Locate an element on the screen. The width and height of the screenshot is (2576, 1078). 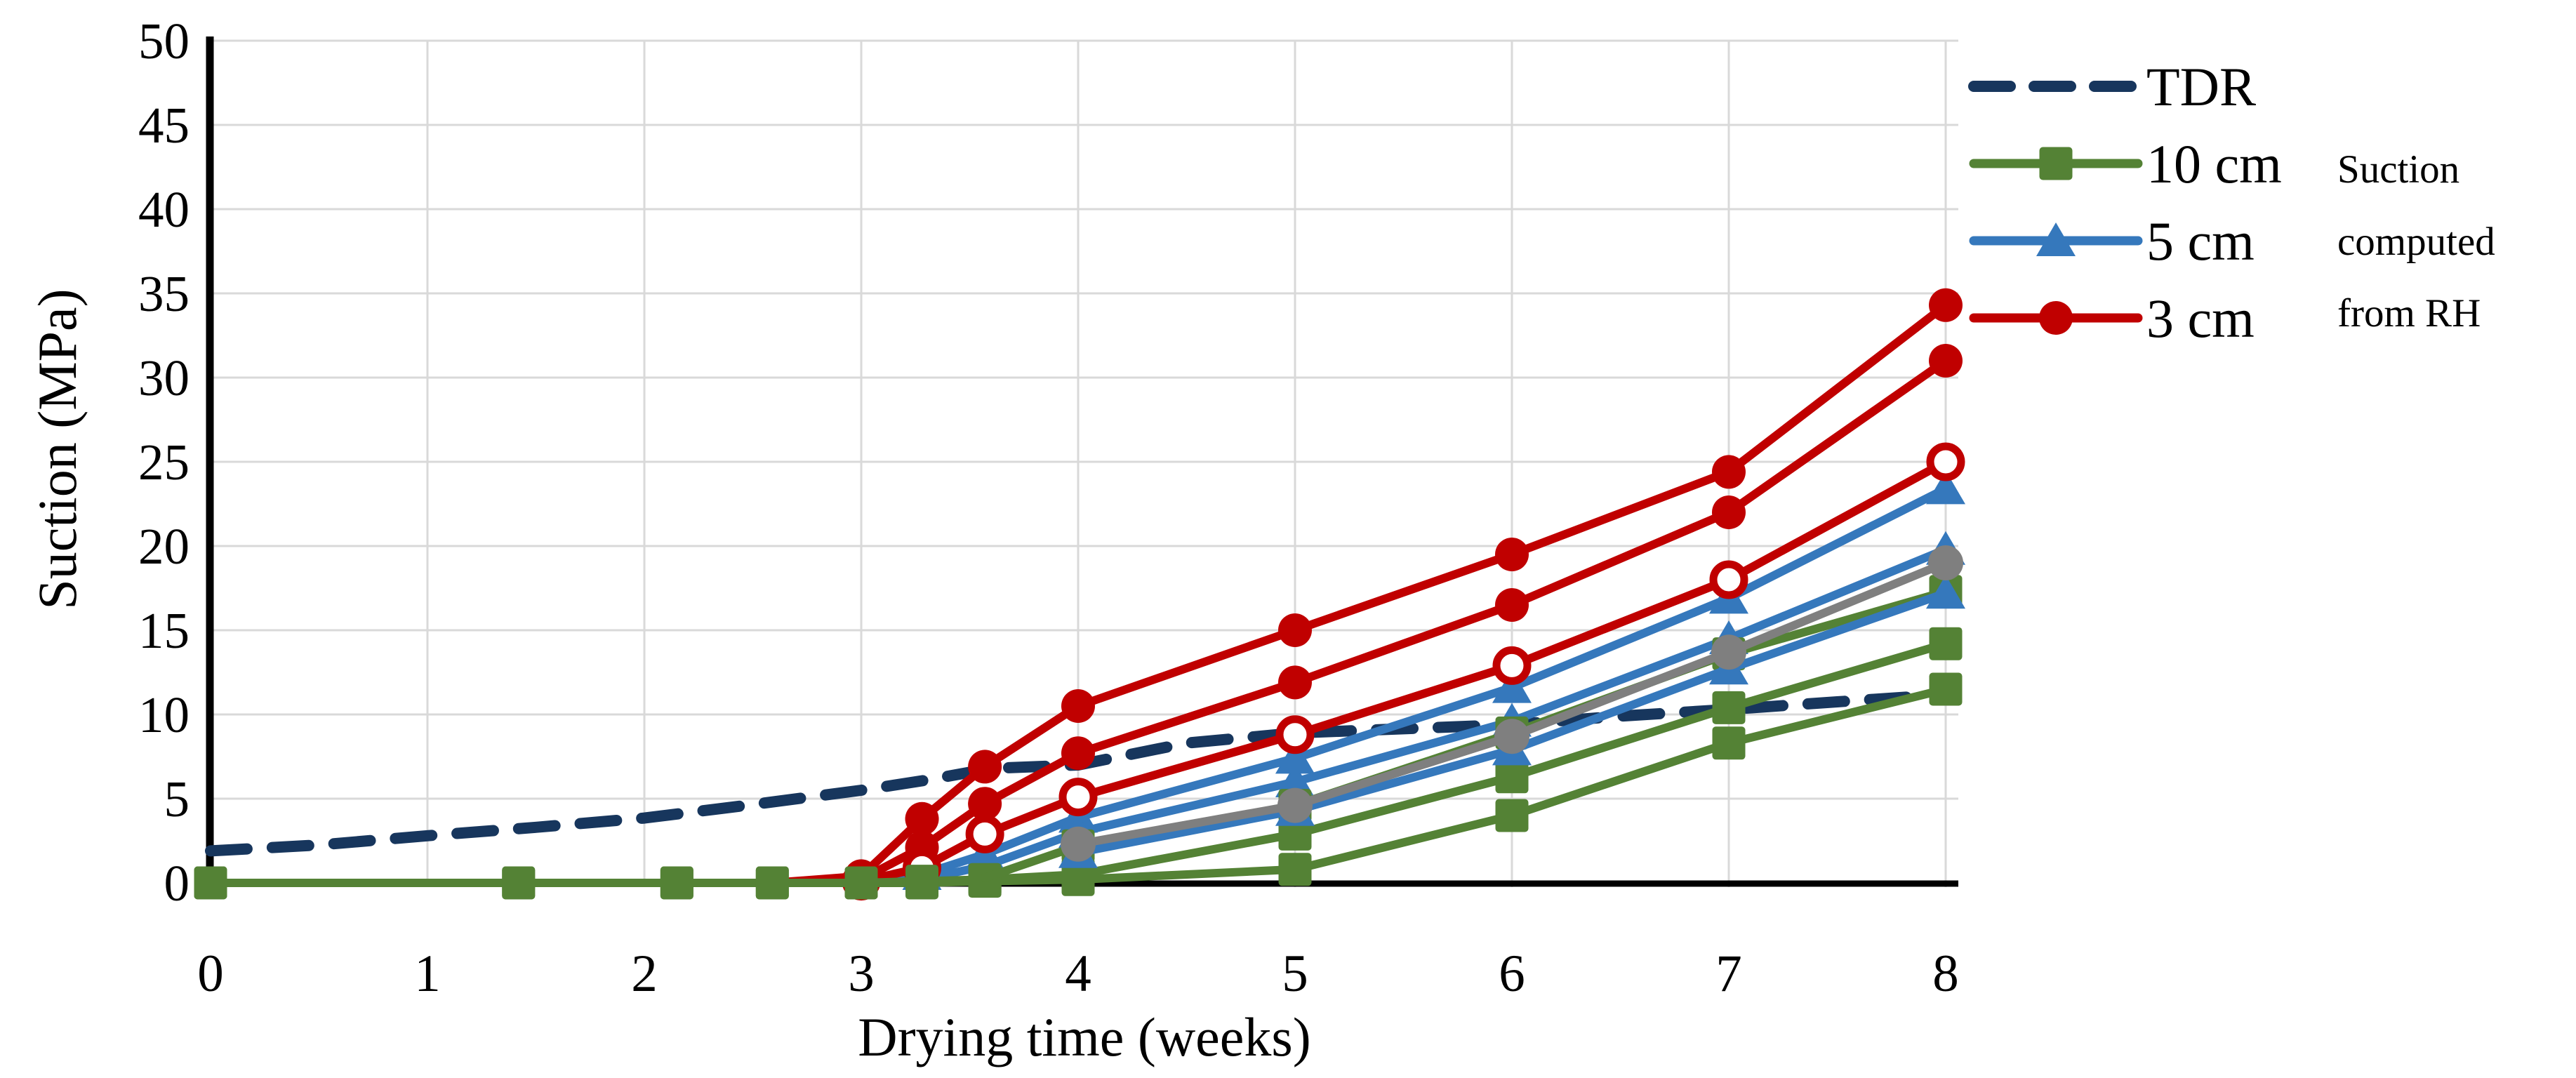
y-tick-label-30: 30 is located at coordinates (164, 378).